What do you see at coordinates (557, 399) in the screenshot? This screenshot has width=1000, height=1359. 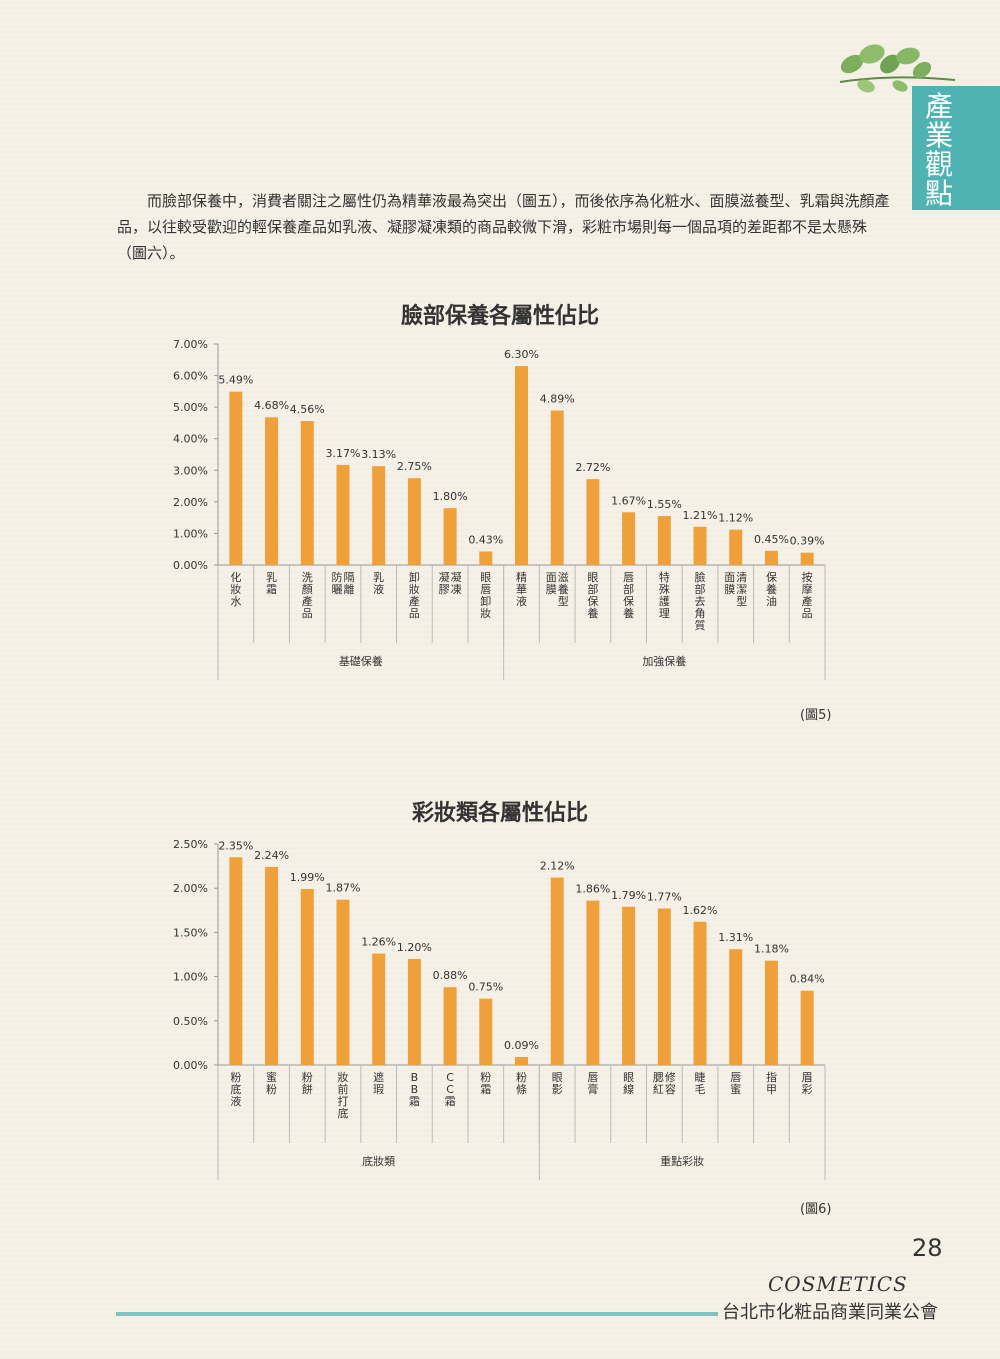 I see `bar-value-label: 4.89%` at bounding box center [557, 399].